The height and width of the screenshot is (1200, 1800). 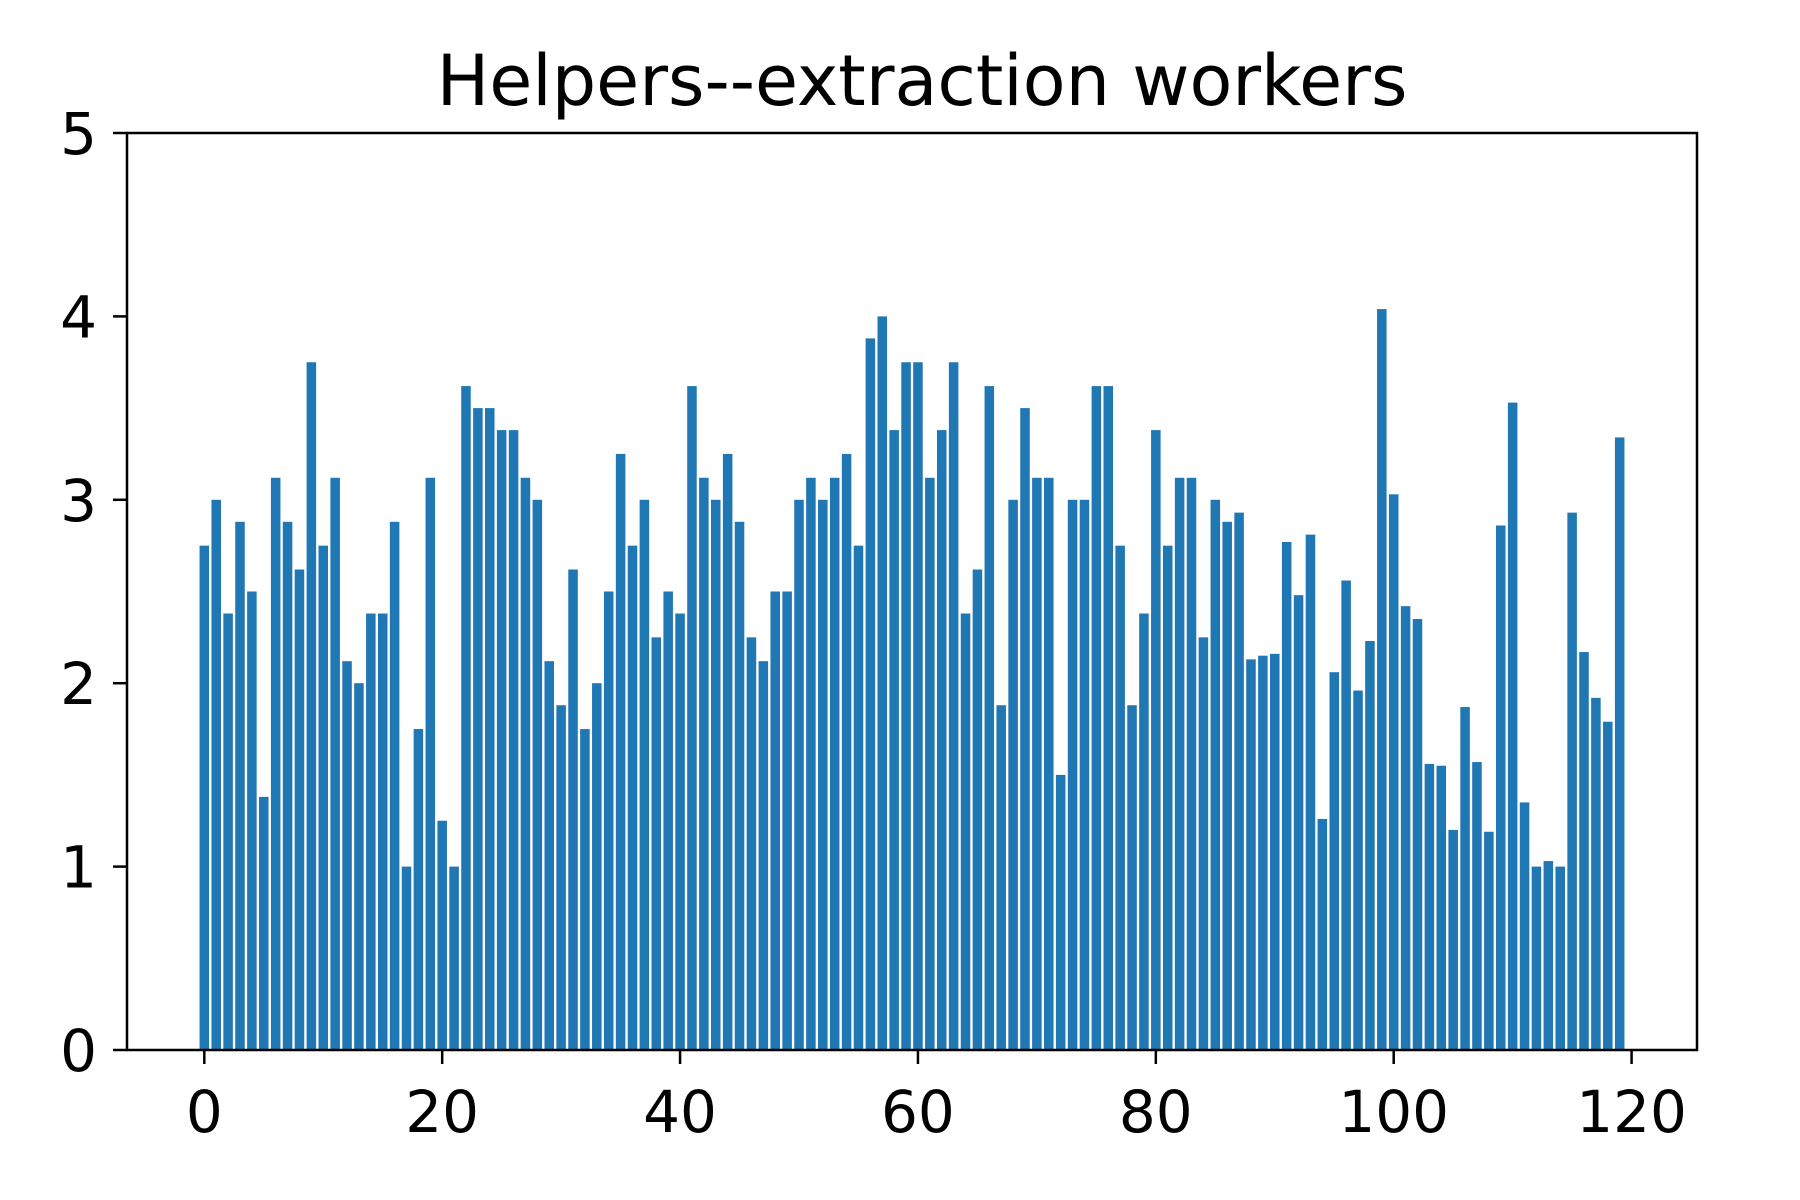 I want to click on chart-title: Helpers--extraction workers, so click(x=922, y=81).